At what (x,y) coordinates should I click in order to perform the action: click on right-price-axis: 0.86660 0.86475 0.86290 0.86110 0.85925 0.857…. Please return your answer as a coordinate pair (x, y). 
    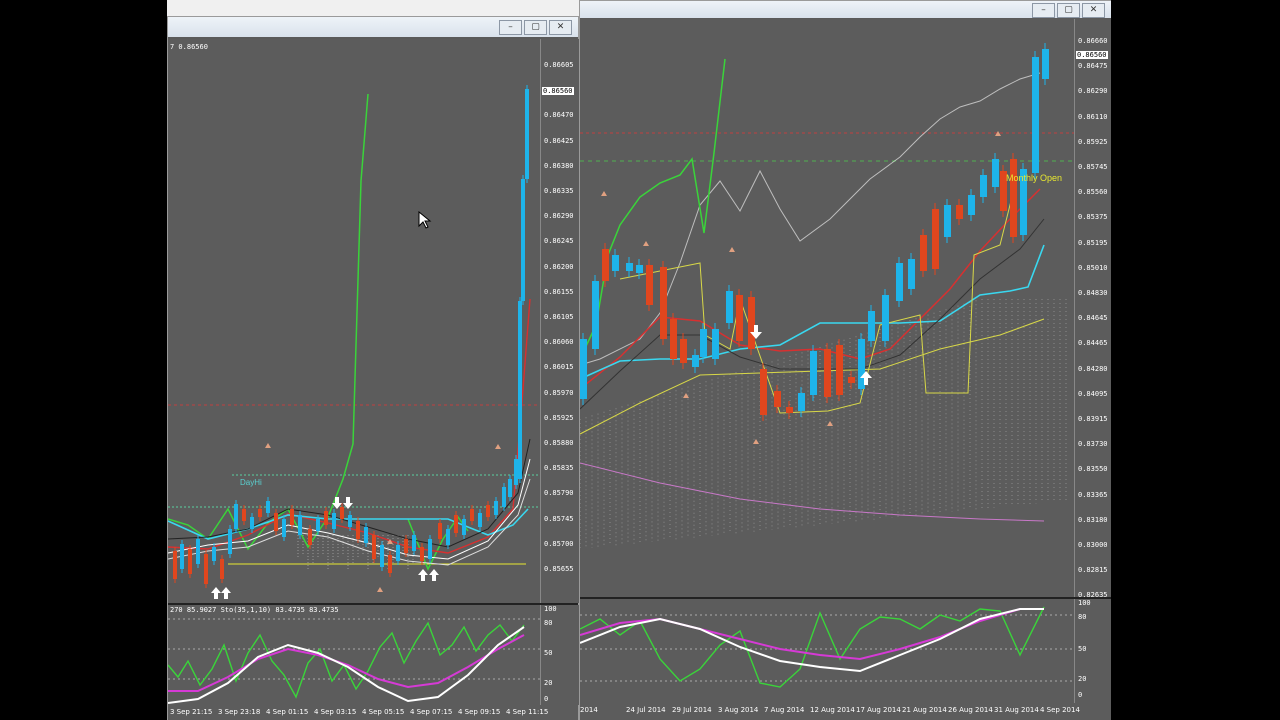
    Looking at the image, I should click on (1092, 309).